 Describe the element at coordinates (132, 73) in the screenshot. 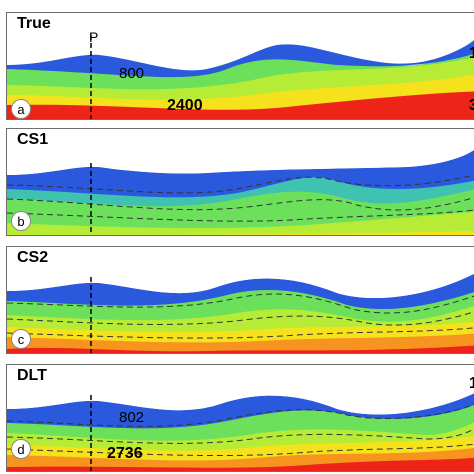

I see `velocity-label-upper: 800` at that location.